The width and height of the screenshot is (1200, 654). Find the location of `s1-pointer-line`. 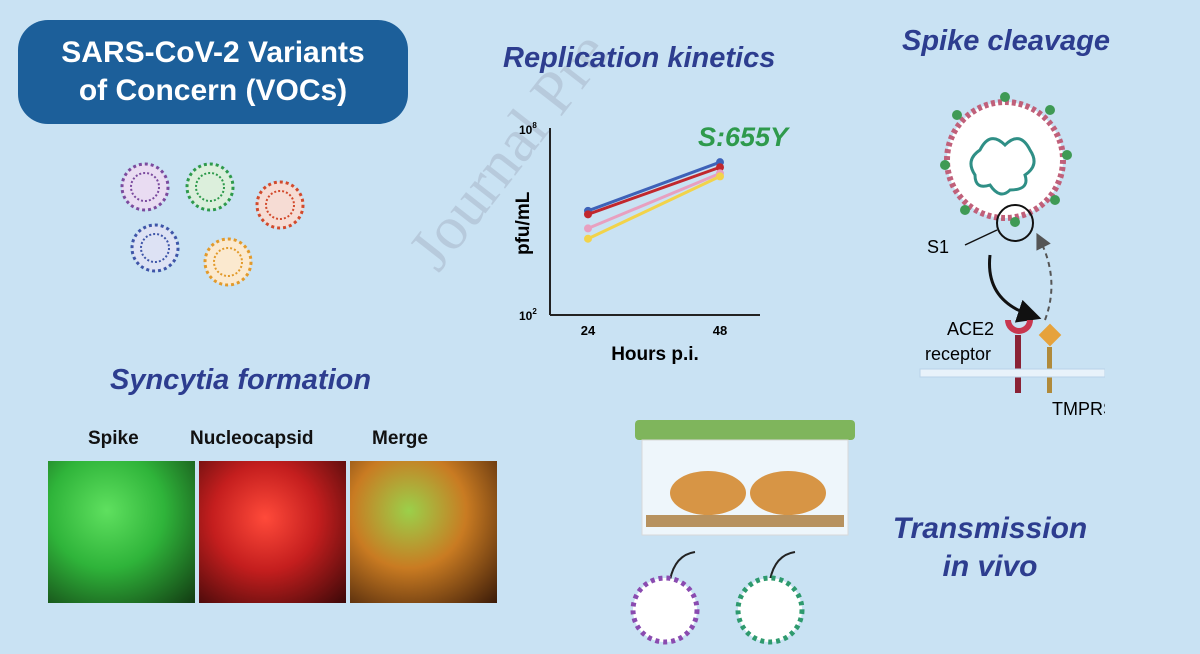

s1-pointer-line is located at coordinates (981, 237).